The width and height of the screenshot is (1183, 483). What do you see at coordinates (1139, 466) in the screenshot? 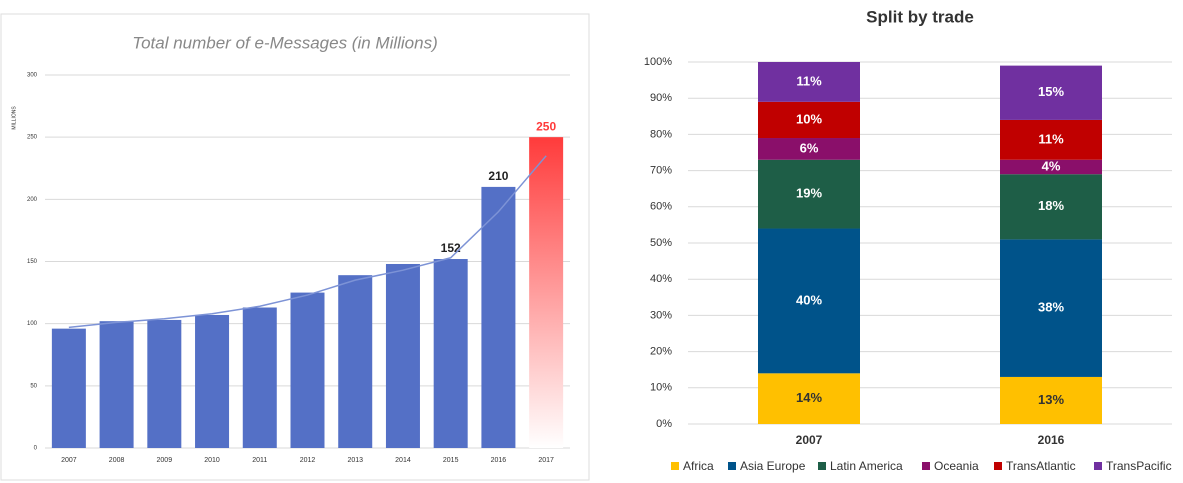
I see `legend-label: TransPacific` at bounding box center [1139, 466].